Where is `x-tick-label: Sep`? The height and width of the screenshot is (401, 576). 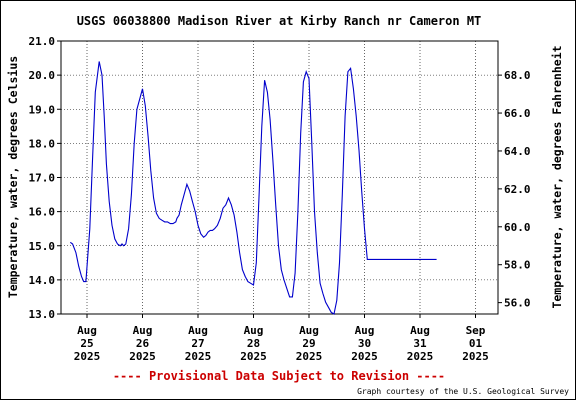 x-tick-label: Sep is located at coordinates (476, 330).